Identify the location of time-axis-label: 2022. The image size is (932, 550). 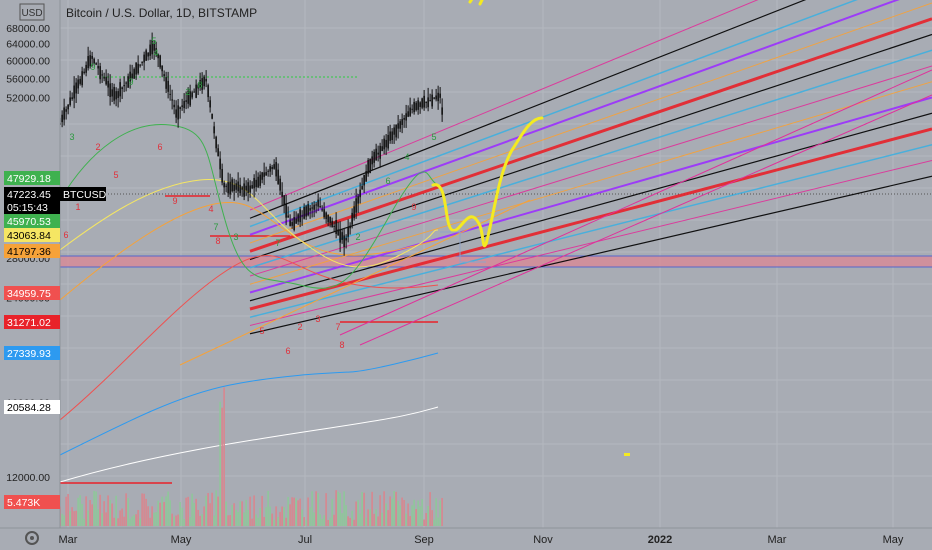
(660, 540).